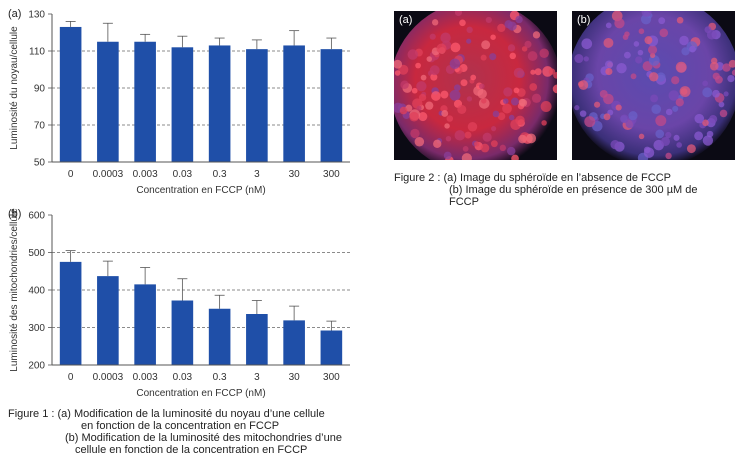  Describe the element at coordinates (584, 20) in the screenshot. I see `spheroid-b-label: (b)` at that location.